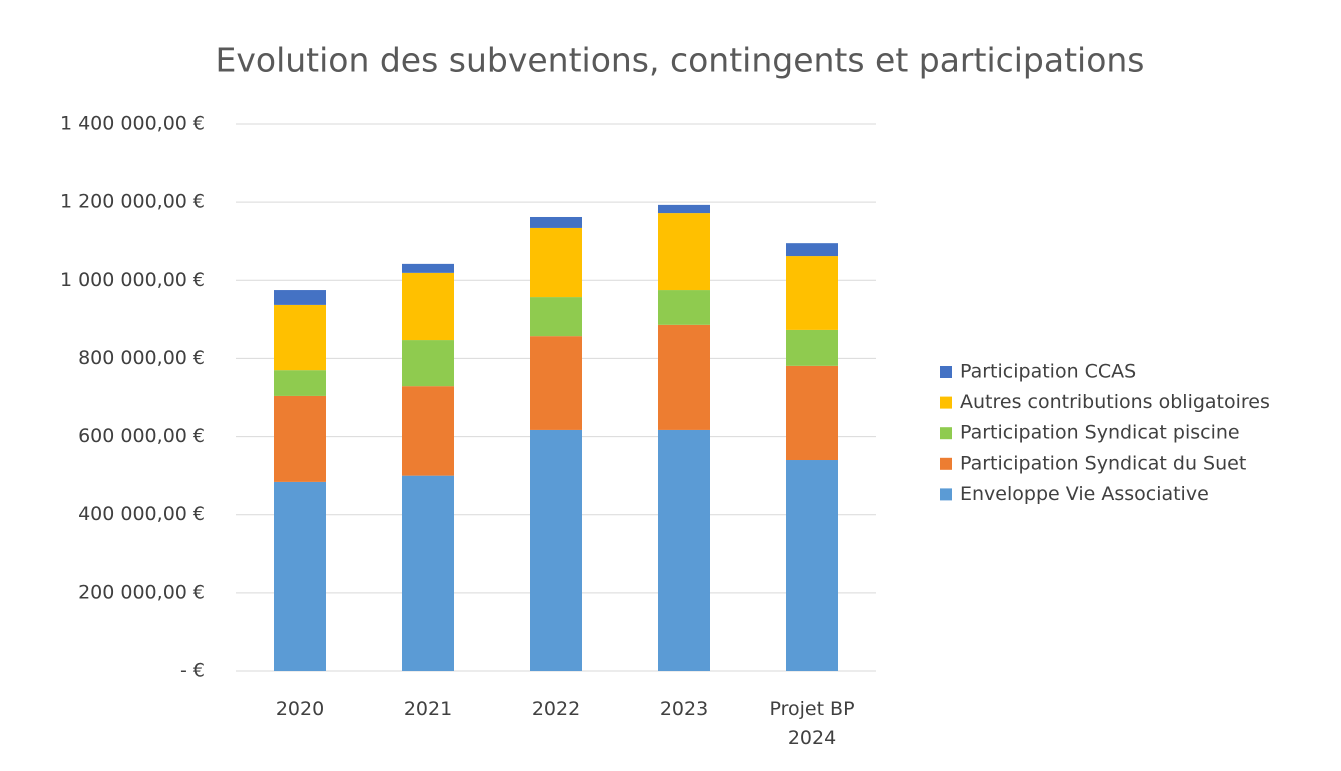  I want to click on legend-label: Participation CCAS, so click(1048, 372).